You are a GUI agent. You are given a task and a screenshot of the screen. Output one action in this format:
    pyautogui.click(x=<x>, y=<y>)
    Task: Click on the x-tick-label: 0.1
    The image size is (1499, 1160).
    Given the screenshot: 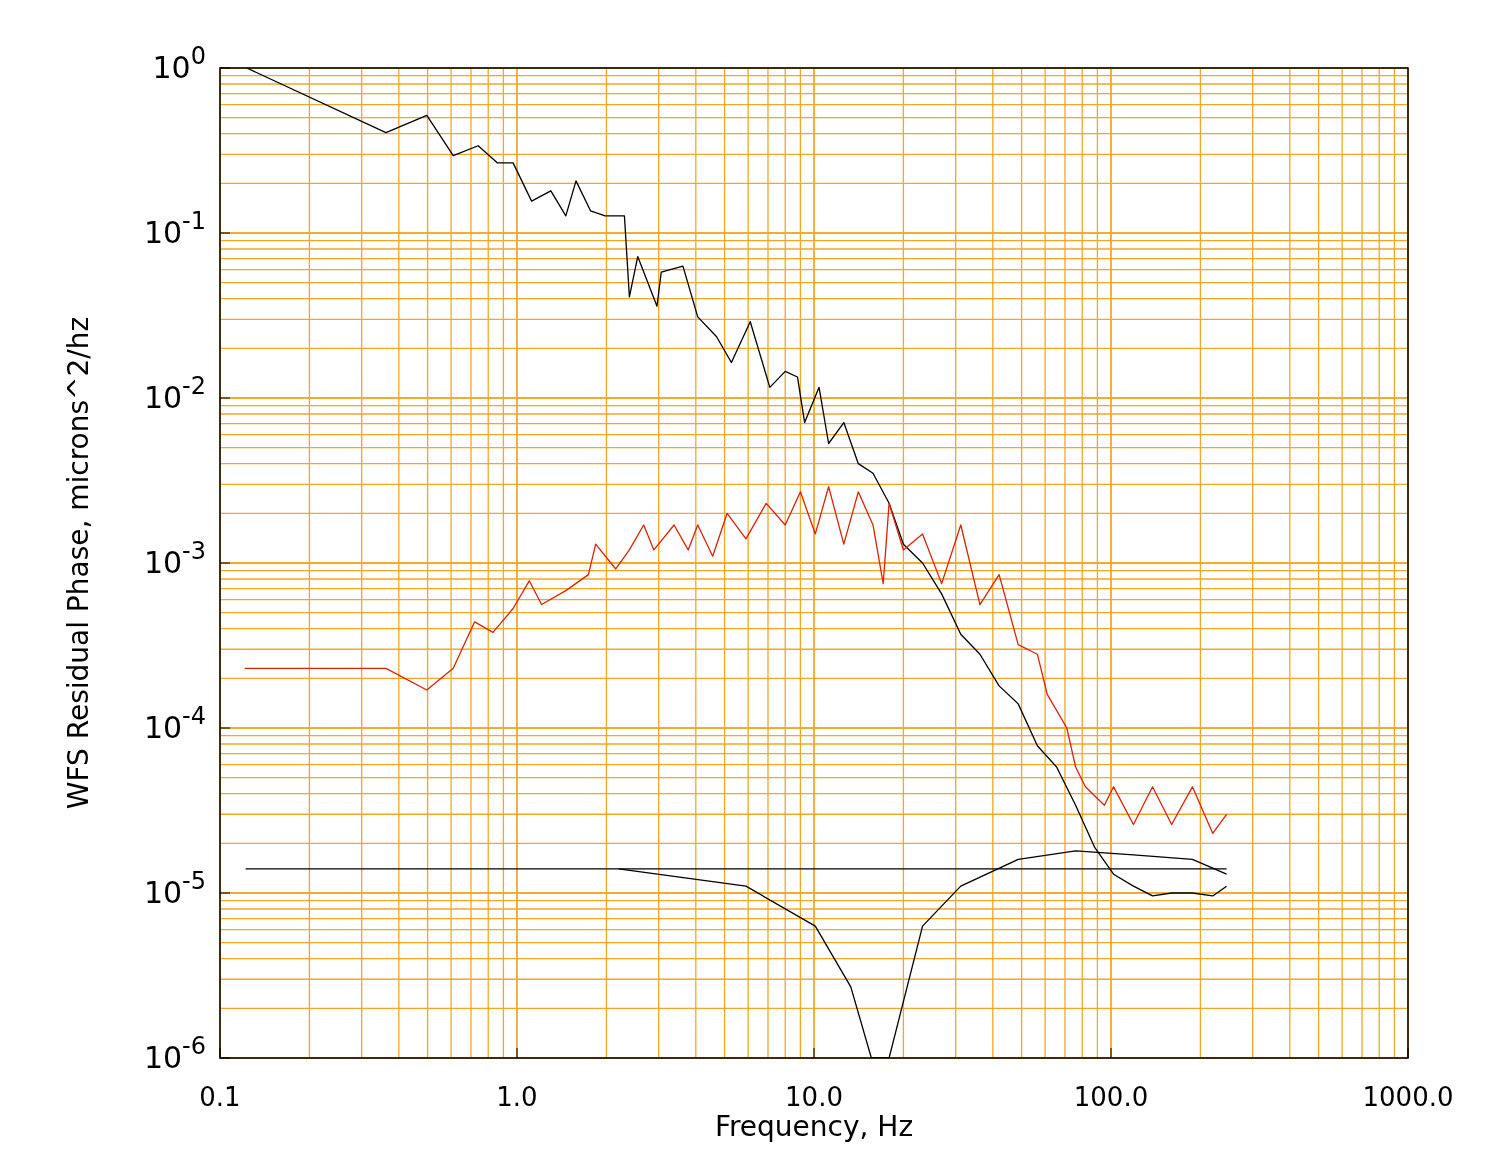 What is the action you would take?
    pyautogui.click(x=220, y=1097)
    